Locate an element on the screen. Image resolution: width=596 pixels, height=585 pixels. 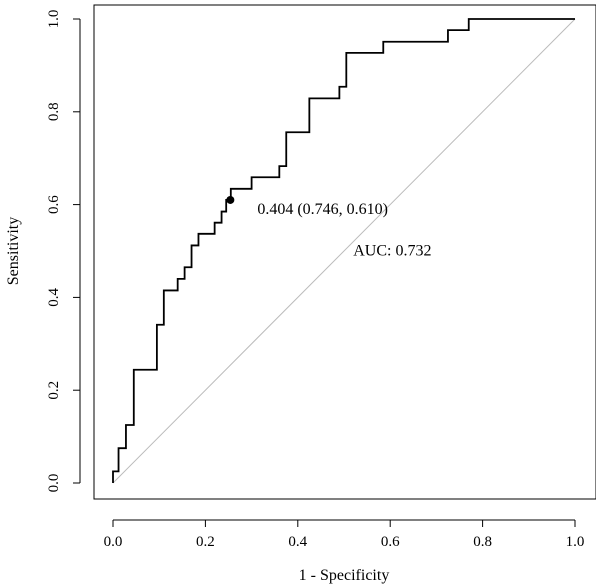
x-tick-label: 0.8 is located at coordinates (482, 542).